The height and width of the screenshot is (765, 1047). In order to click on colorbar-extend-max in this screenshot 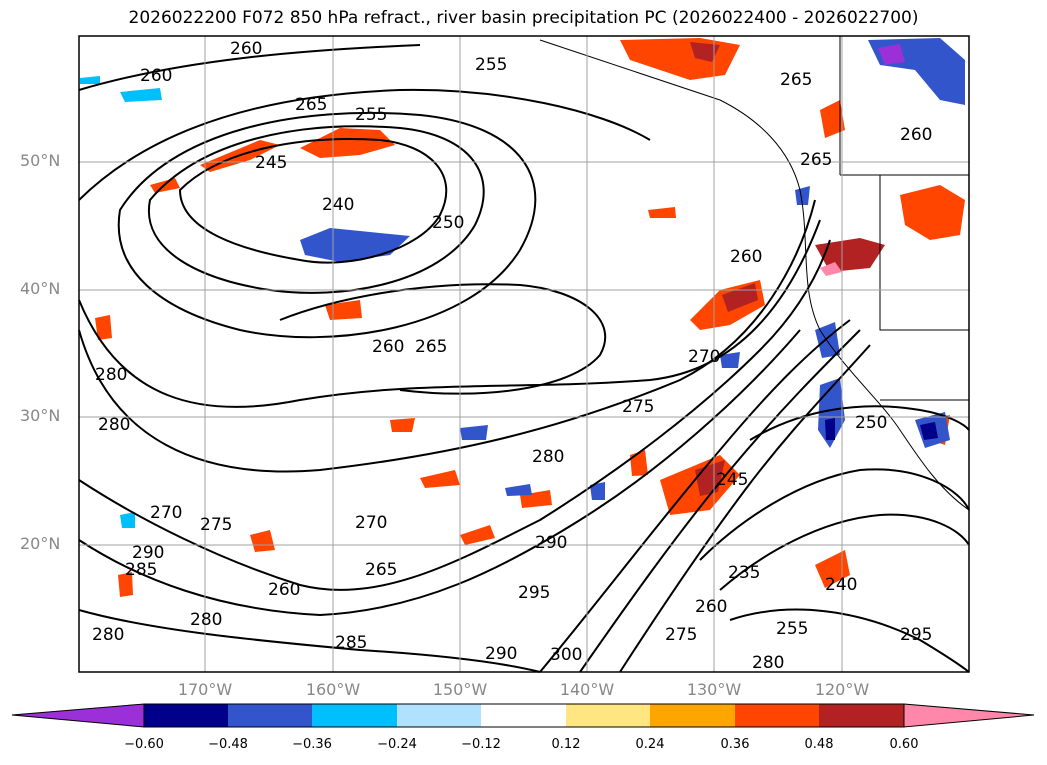, I will do `click(969, 715)`.